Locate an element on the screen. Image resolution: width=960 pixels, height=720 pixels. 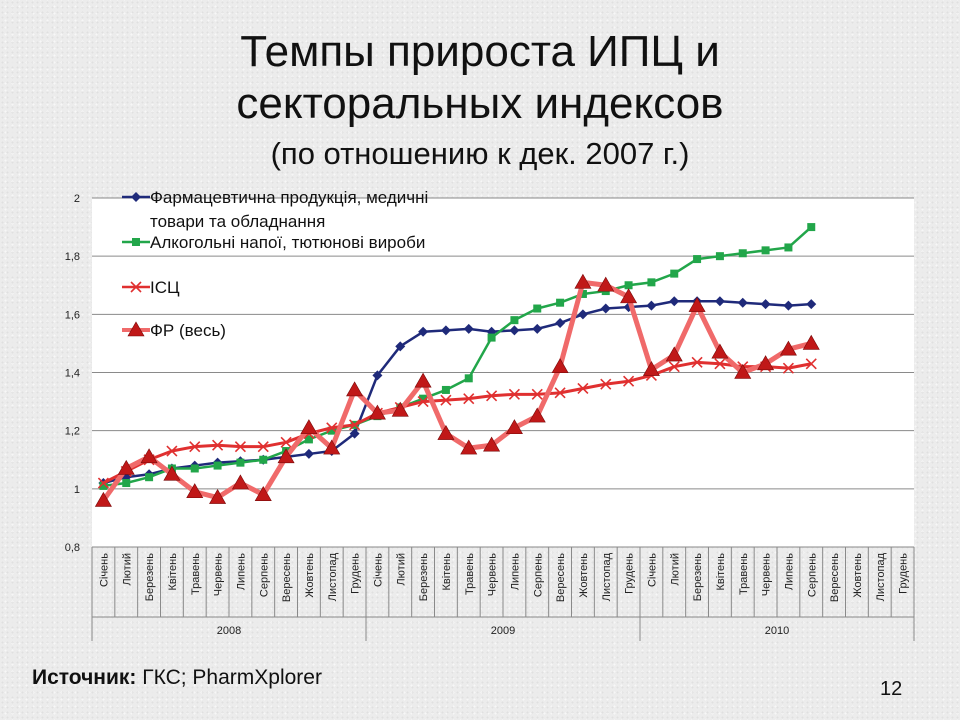
x-tick-label: Травень is located at coordinates (470, 574).